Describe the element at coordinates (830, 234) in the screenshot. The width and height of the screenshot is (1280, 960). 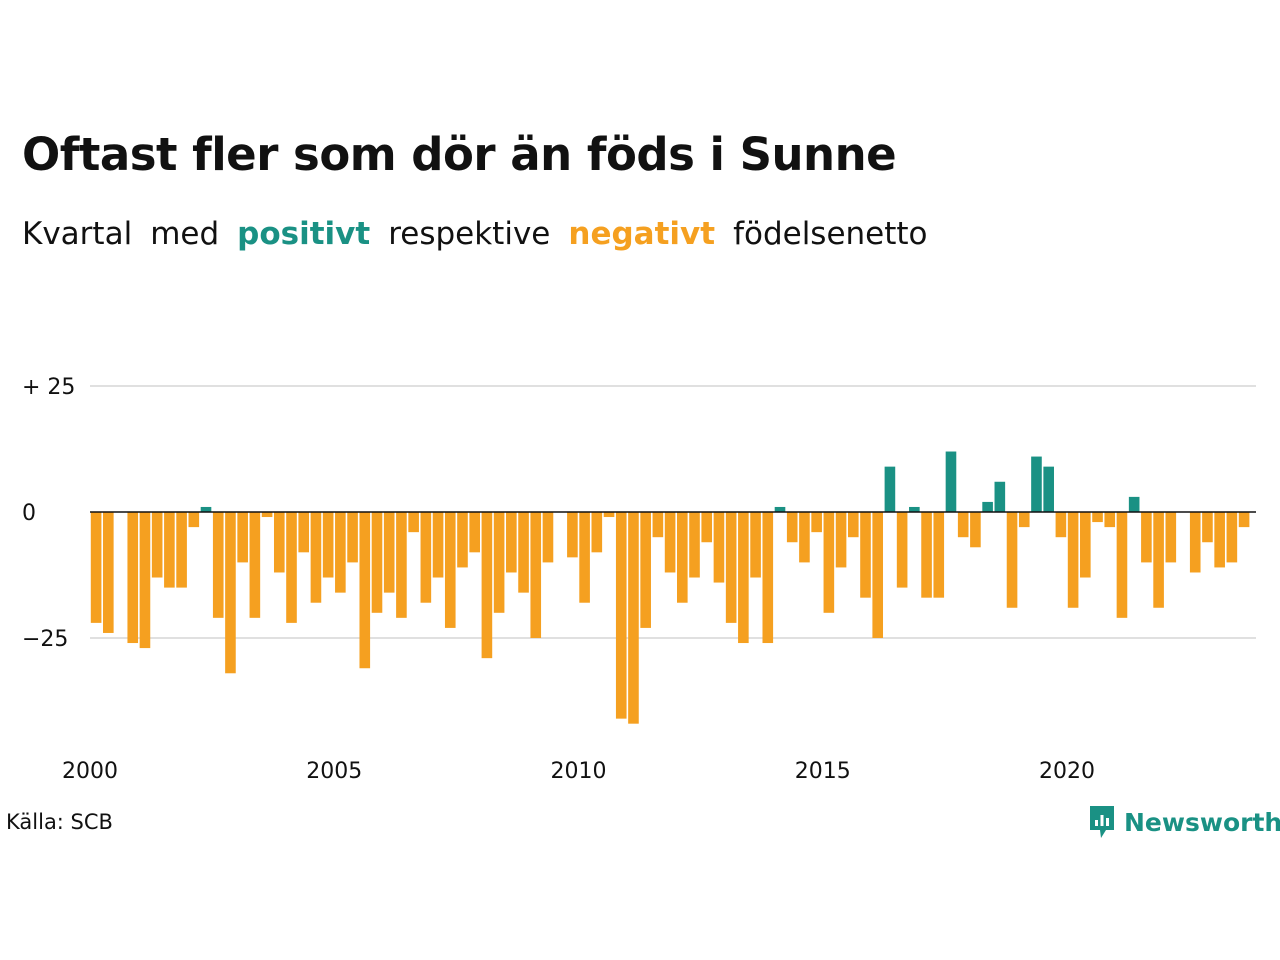
I see `subtitle-text-fodelsenetto: födelsenetto` at that location.